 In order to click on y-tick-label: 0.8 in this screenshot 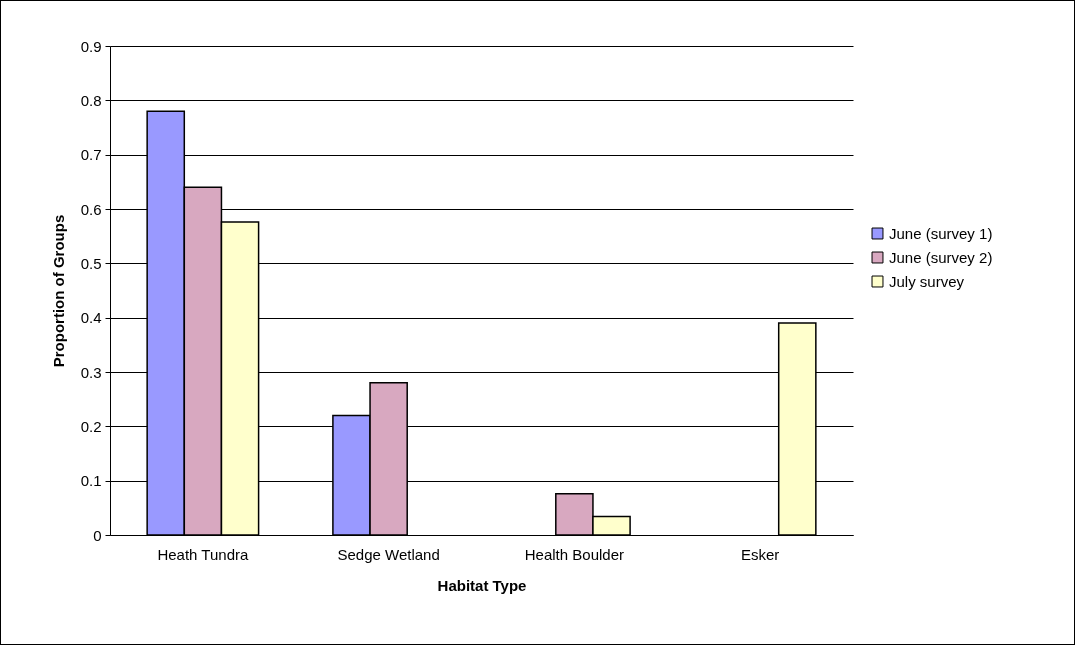, I will do `click(91, 100)`.